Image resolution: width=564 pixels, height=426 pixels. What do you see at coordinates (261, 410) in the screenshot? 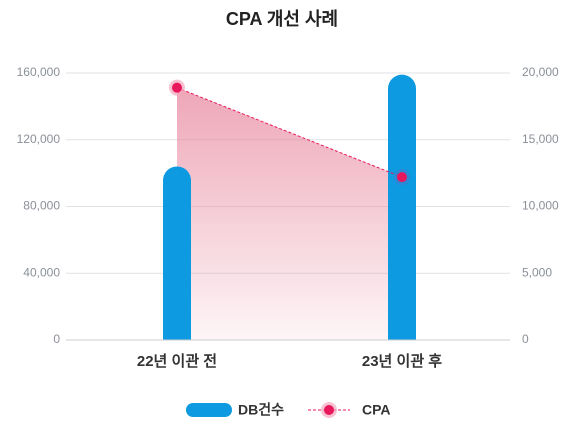
I see `legend-label: DB건수` at bounding box center [261, 410].